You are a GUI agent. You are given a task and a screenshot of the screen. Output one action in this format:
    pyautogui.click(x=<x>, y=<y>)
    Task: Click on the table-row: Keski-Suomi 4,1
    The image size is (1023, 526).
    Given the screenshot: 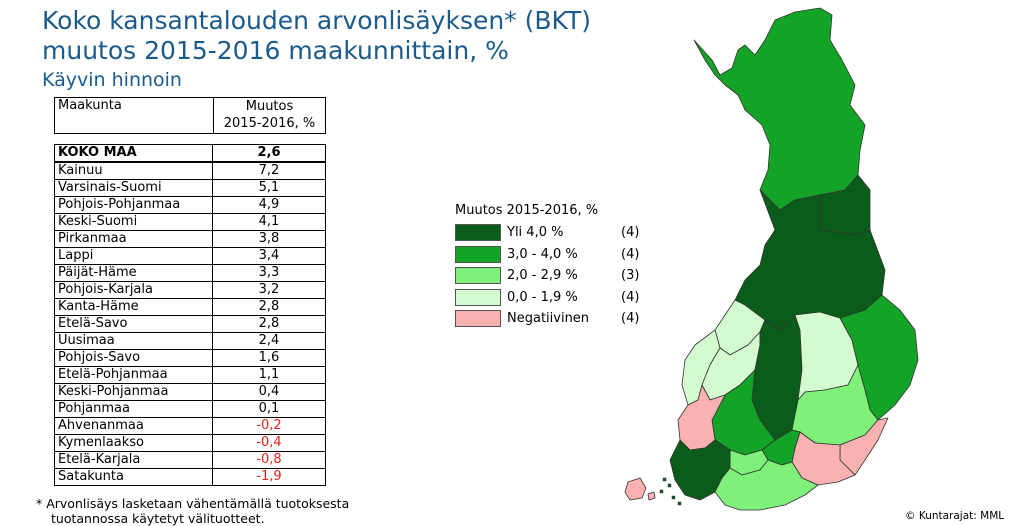 What is the action you would take?
    pyautogui.click(x=190, y=222)
    